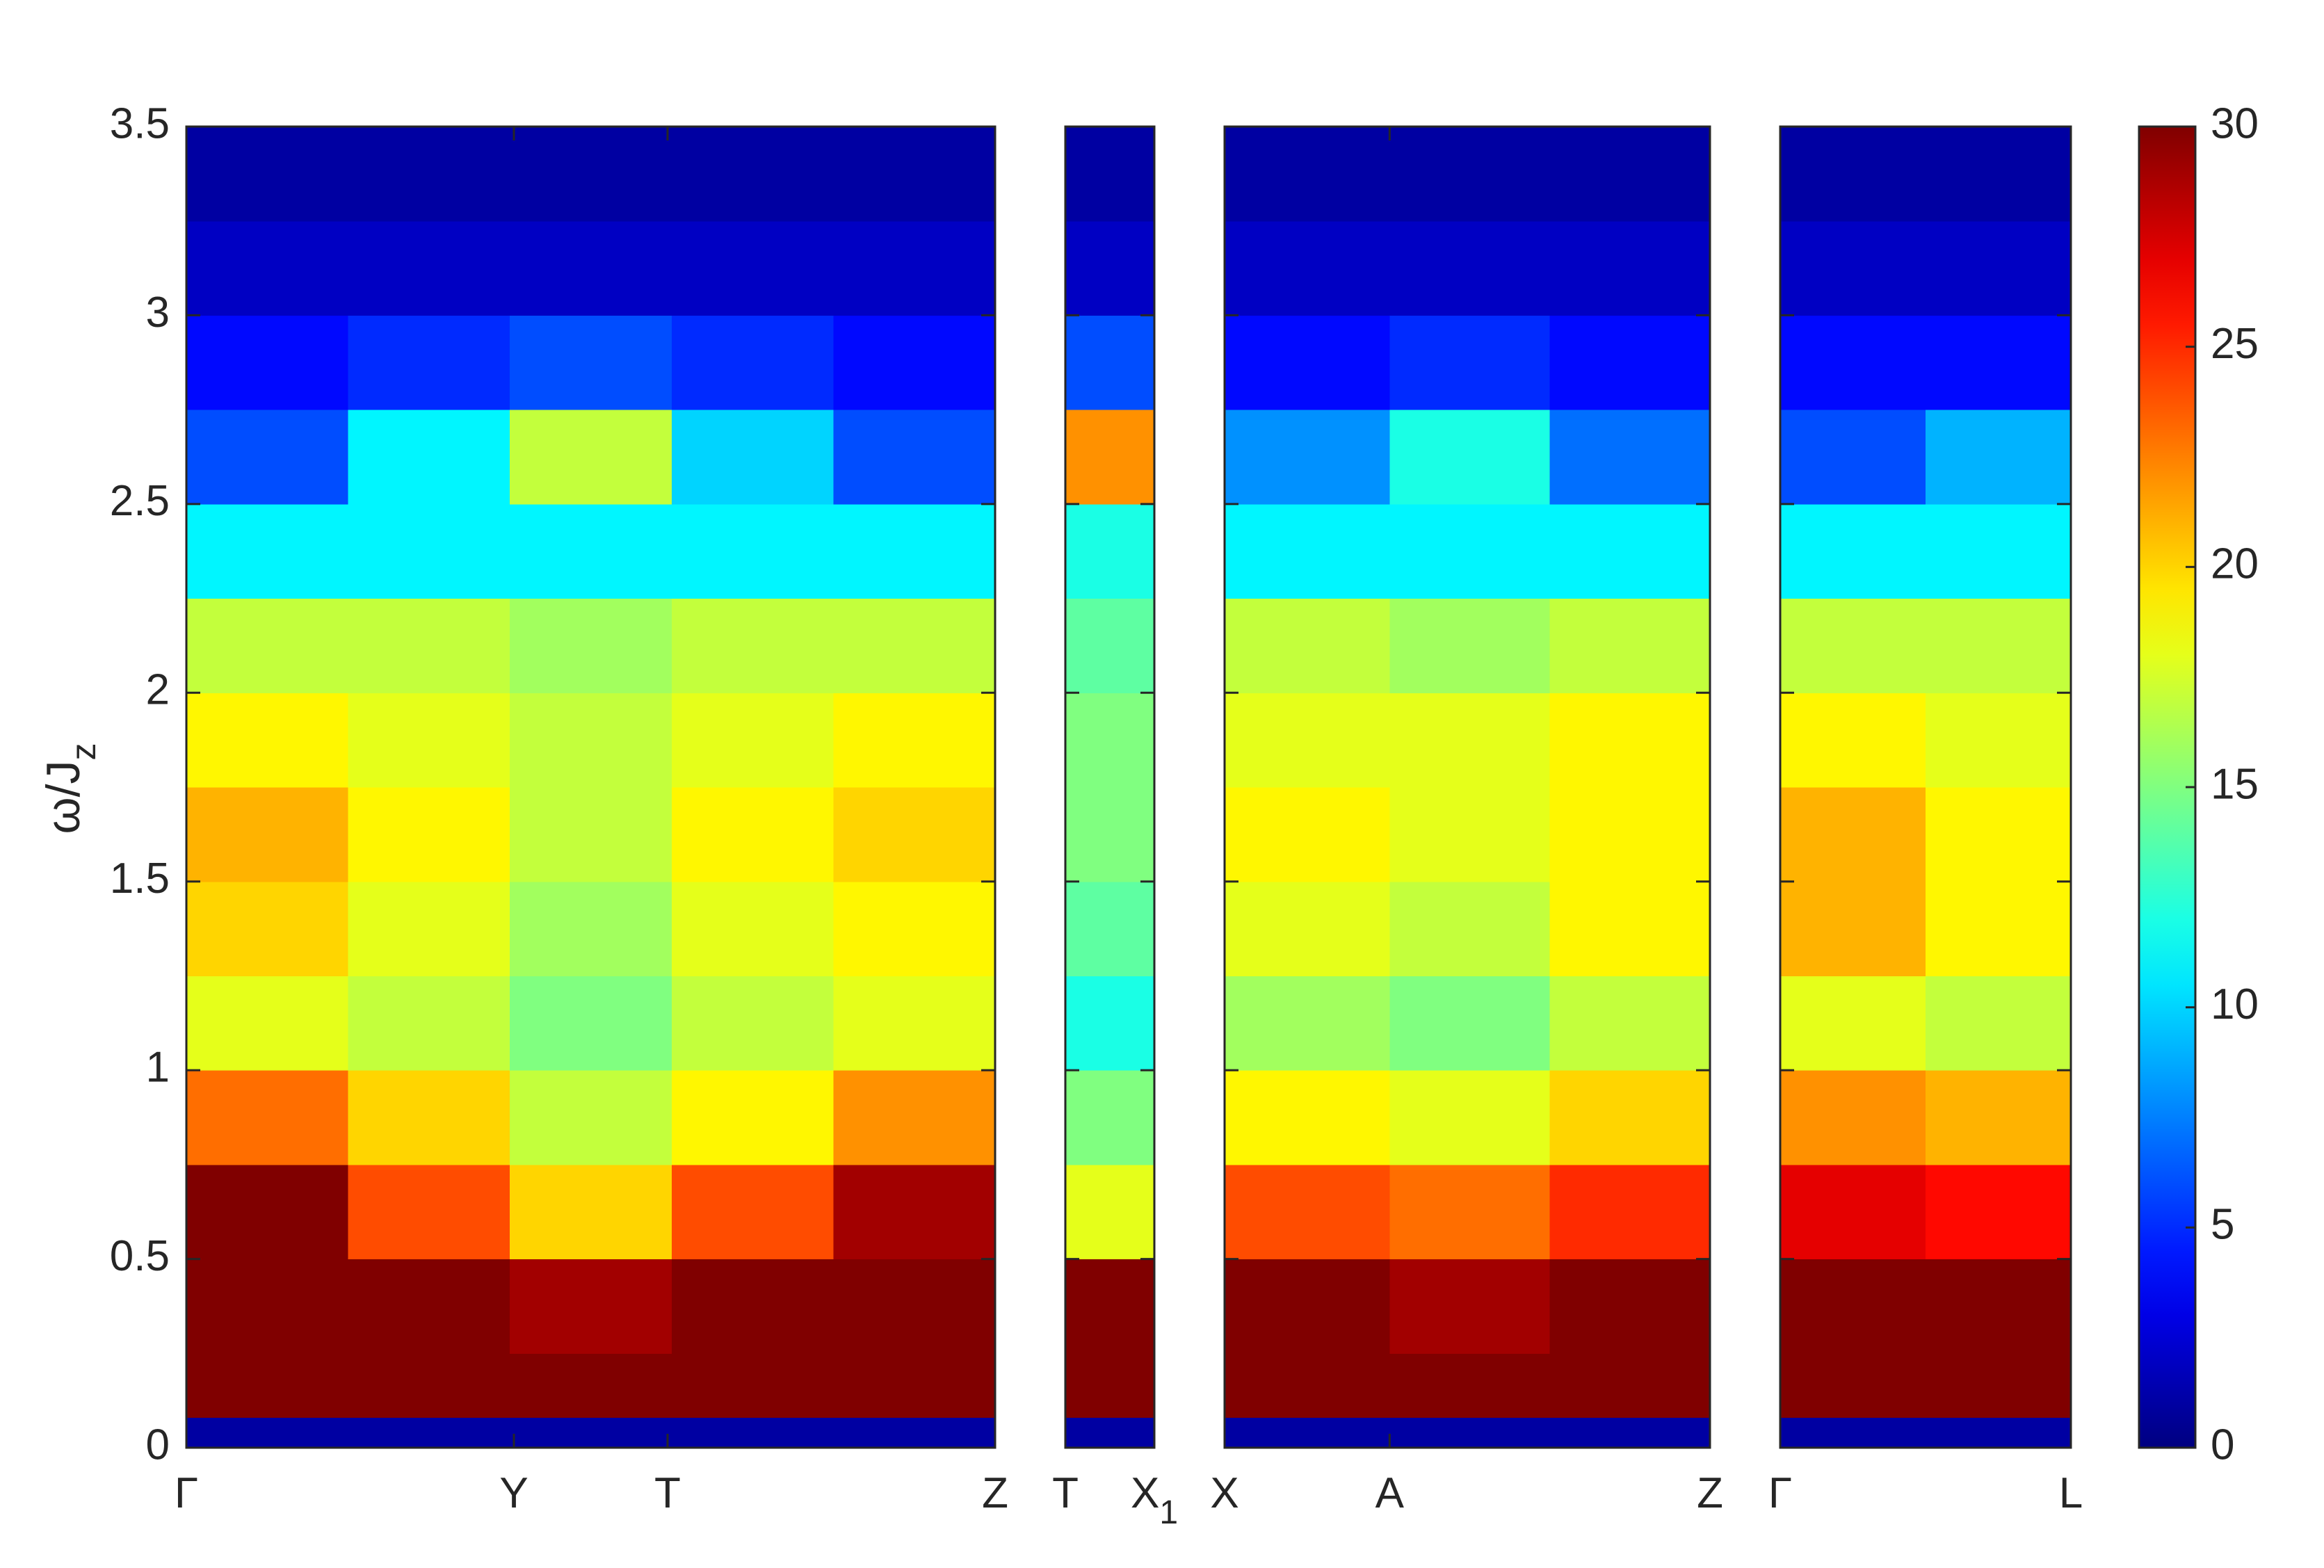  What do you see at coordinates (186, 1493) in the screenshot?
I see `x-tick-label-text: Γ` at bounding box center [186, 1493].